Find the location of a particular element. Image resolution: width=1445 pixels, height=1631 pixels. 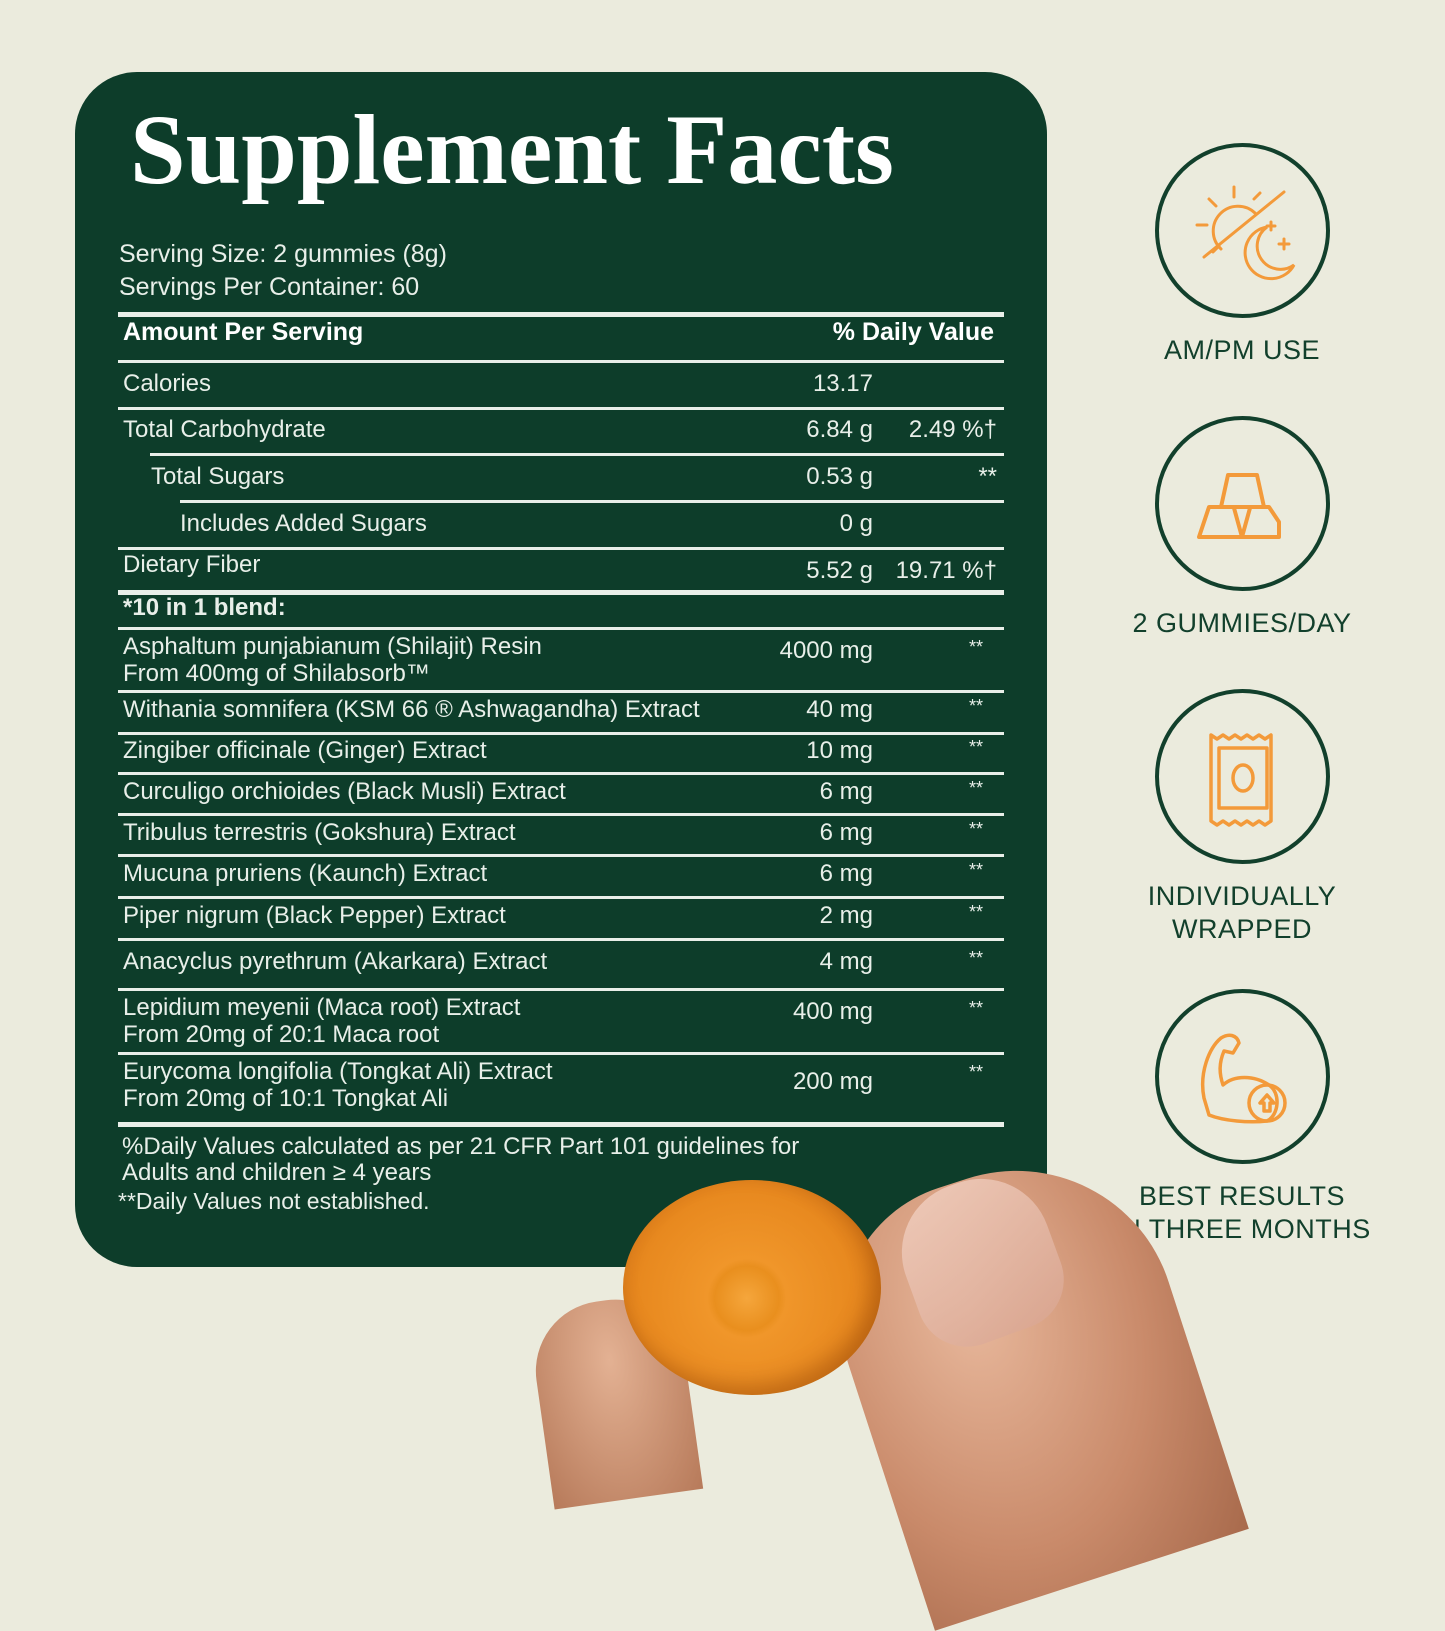

servings-per-container: Servings Per Container: 60 is located at coordinates (269, 287).